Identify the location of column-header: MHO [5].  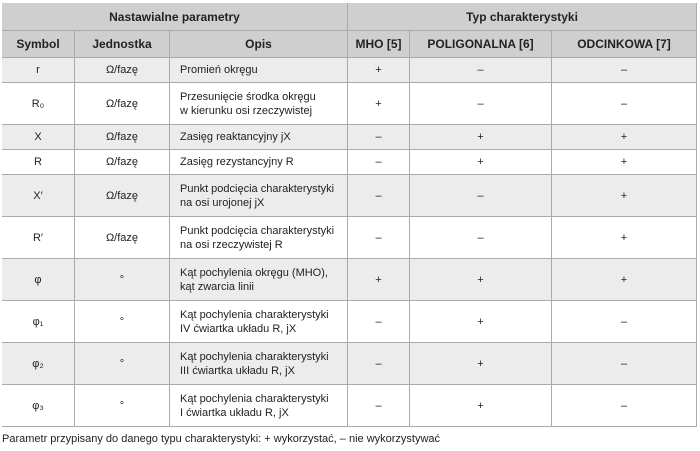
(379, 44).